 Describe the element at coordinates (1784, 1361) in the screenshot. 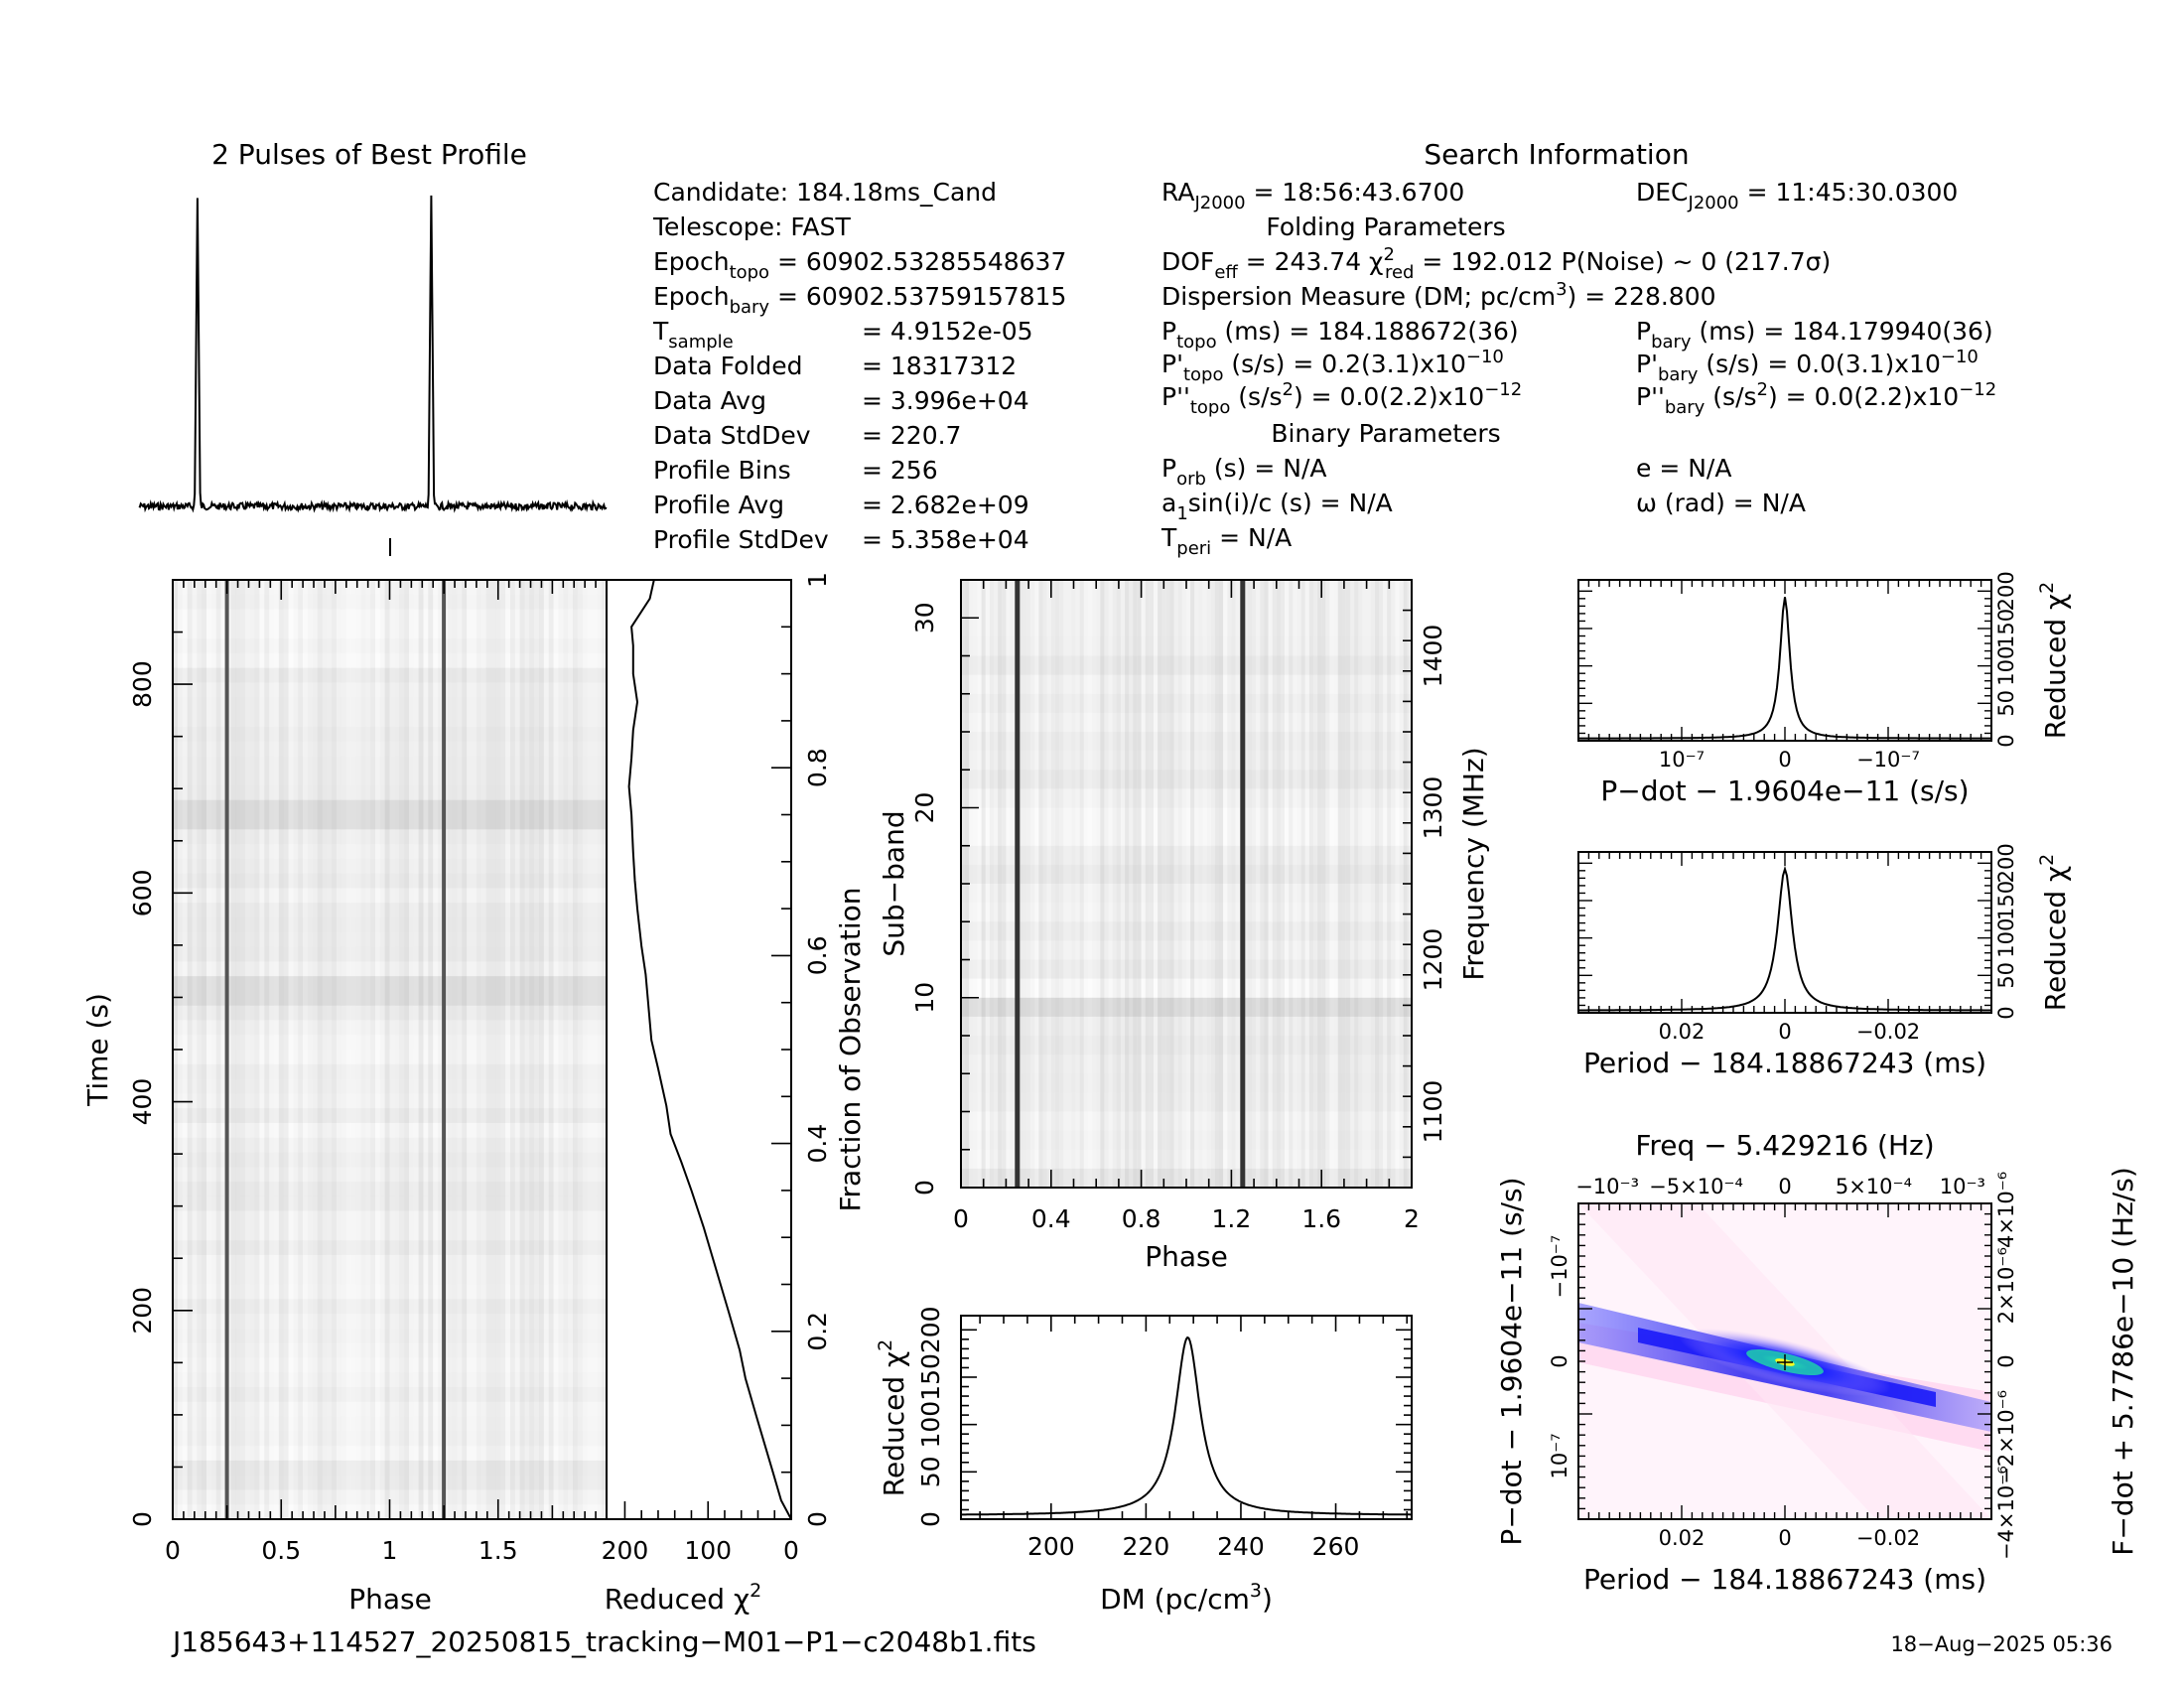

I see `ppdot-image` at that location.